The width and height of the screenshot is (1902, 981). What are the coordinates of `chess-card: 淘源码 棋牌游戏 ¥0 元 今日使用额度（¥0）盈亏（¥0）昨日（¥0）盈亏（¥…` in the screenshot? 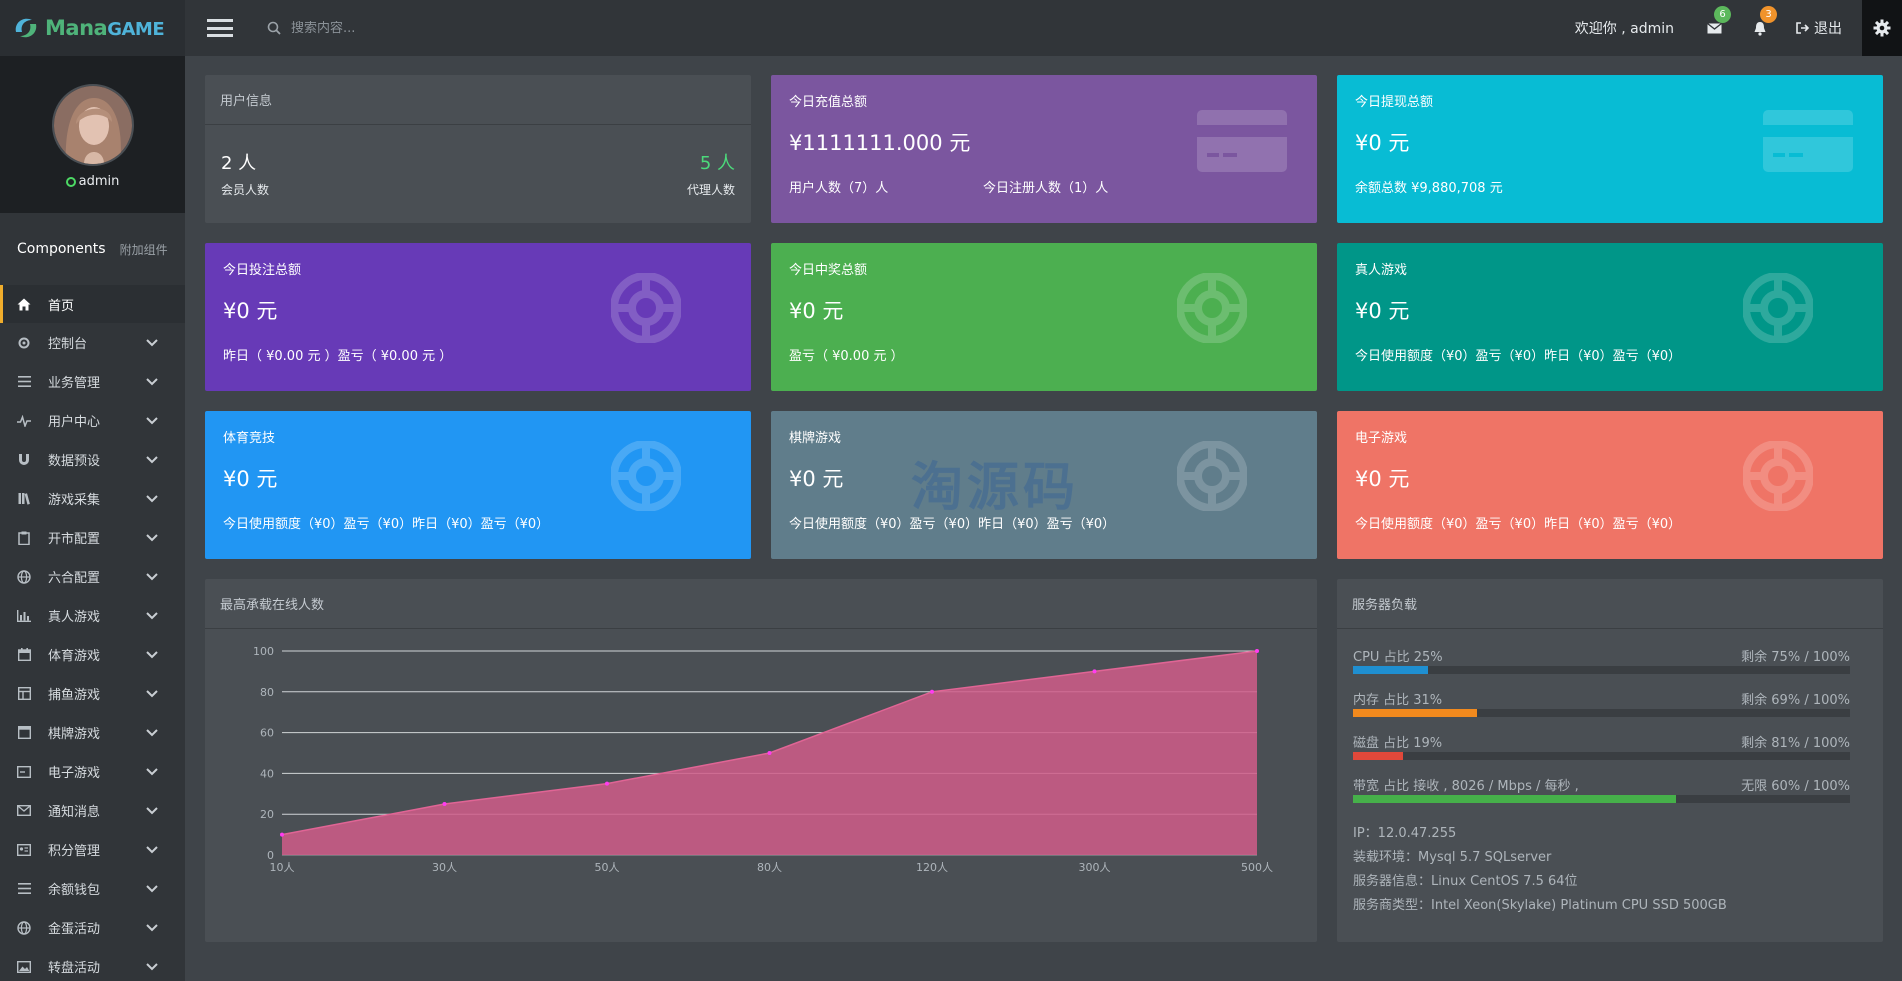 It's located at (1044, 485).